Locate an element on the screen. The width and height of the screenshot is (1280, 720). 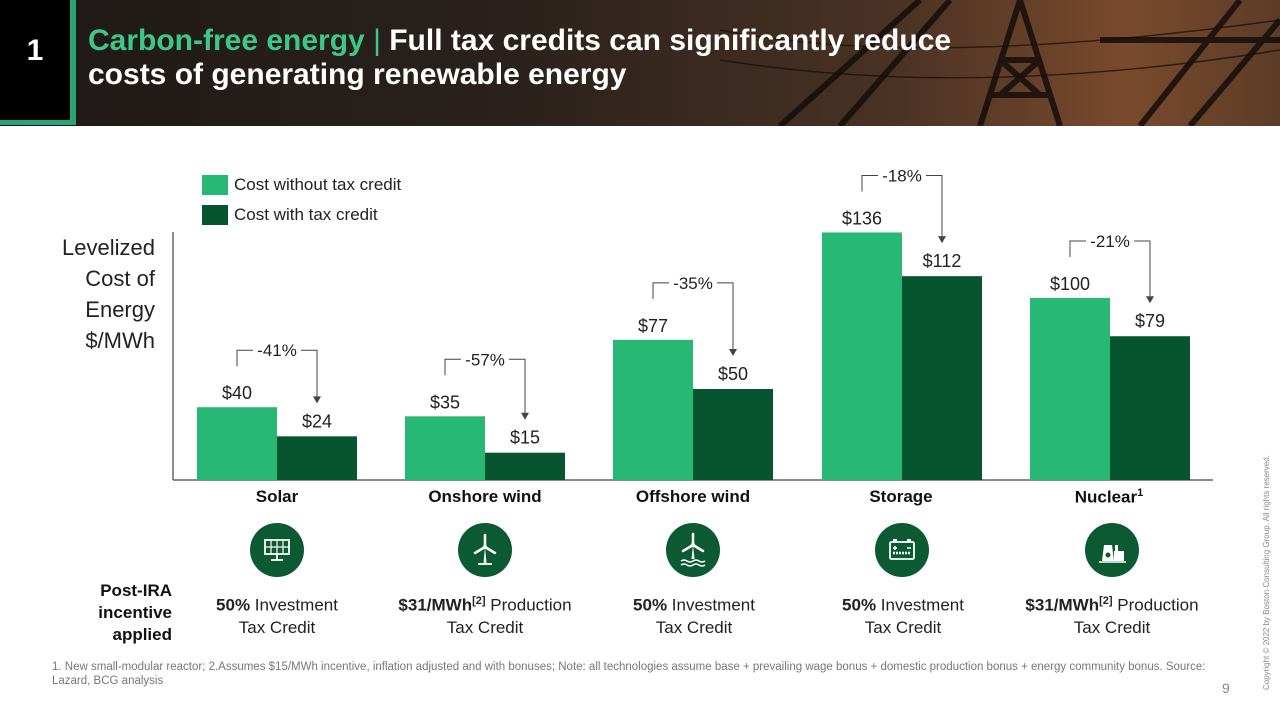
incentive-onshore-wind: $31/MWh[2] Production Tax Credit is located at coordinates (485, 616).